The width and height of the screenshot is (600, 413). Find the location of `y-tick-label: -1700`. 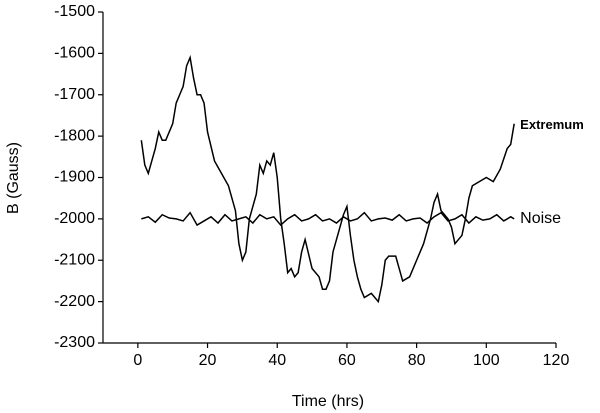

y-tick-label: -1700 is located at coordinates (74, 94).